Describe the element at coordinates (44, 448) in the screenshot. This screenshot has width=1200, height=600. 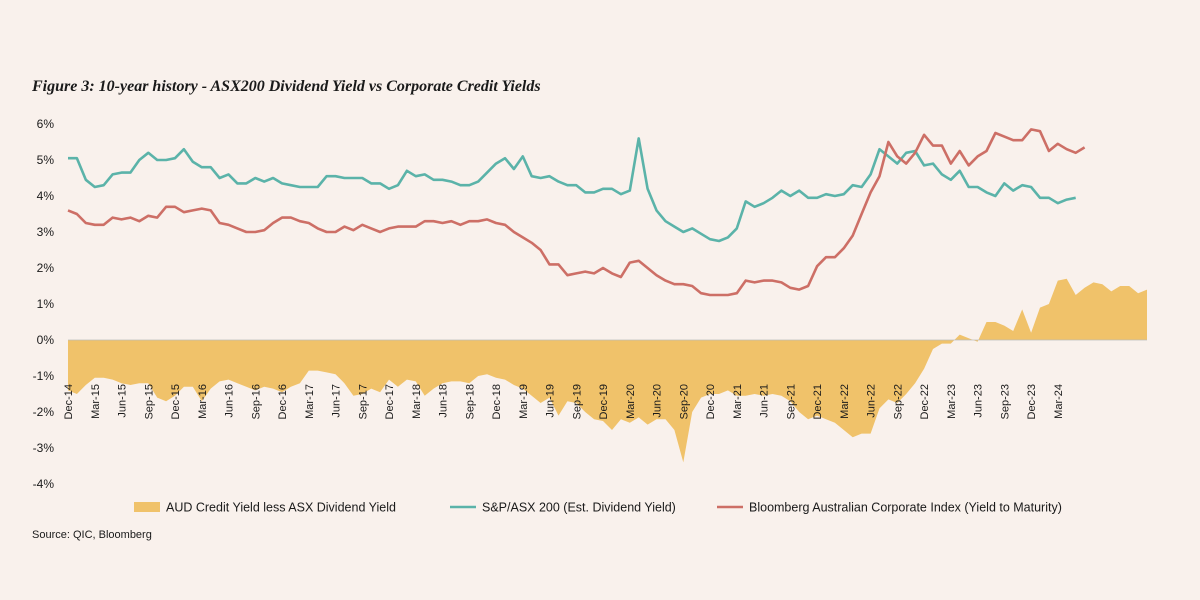
I see `y-tick-label: -3%` at that location.